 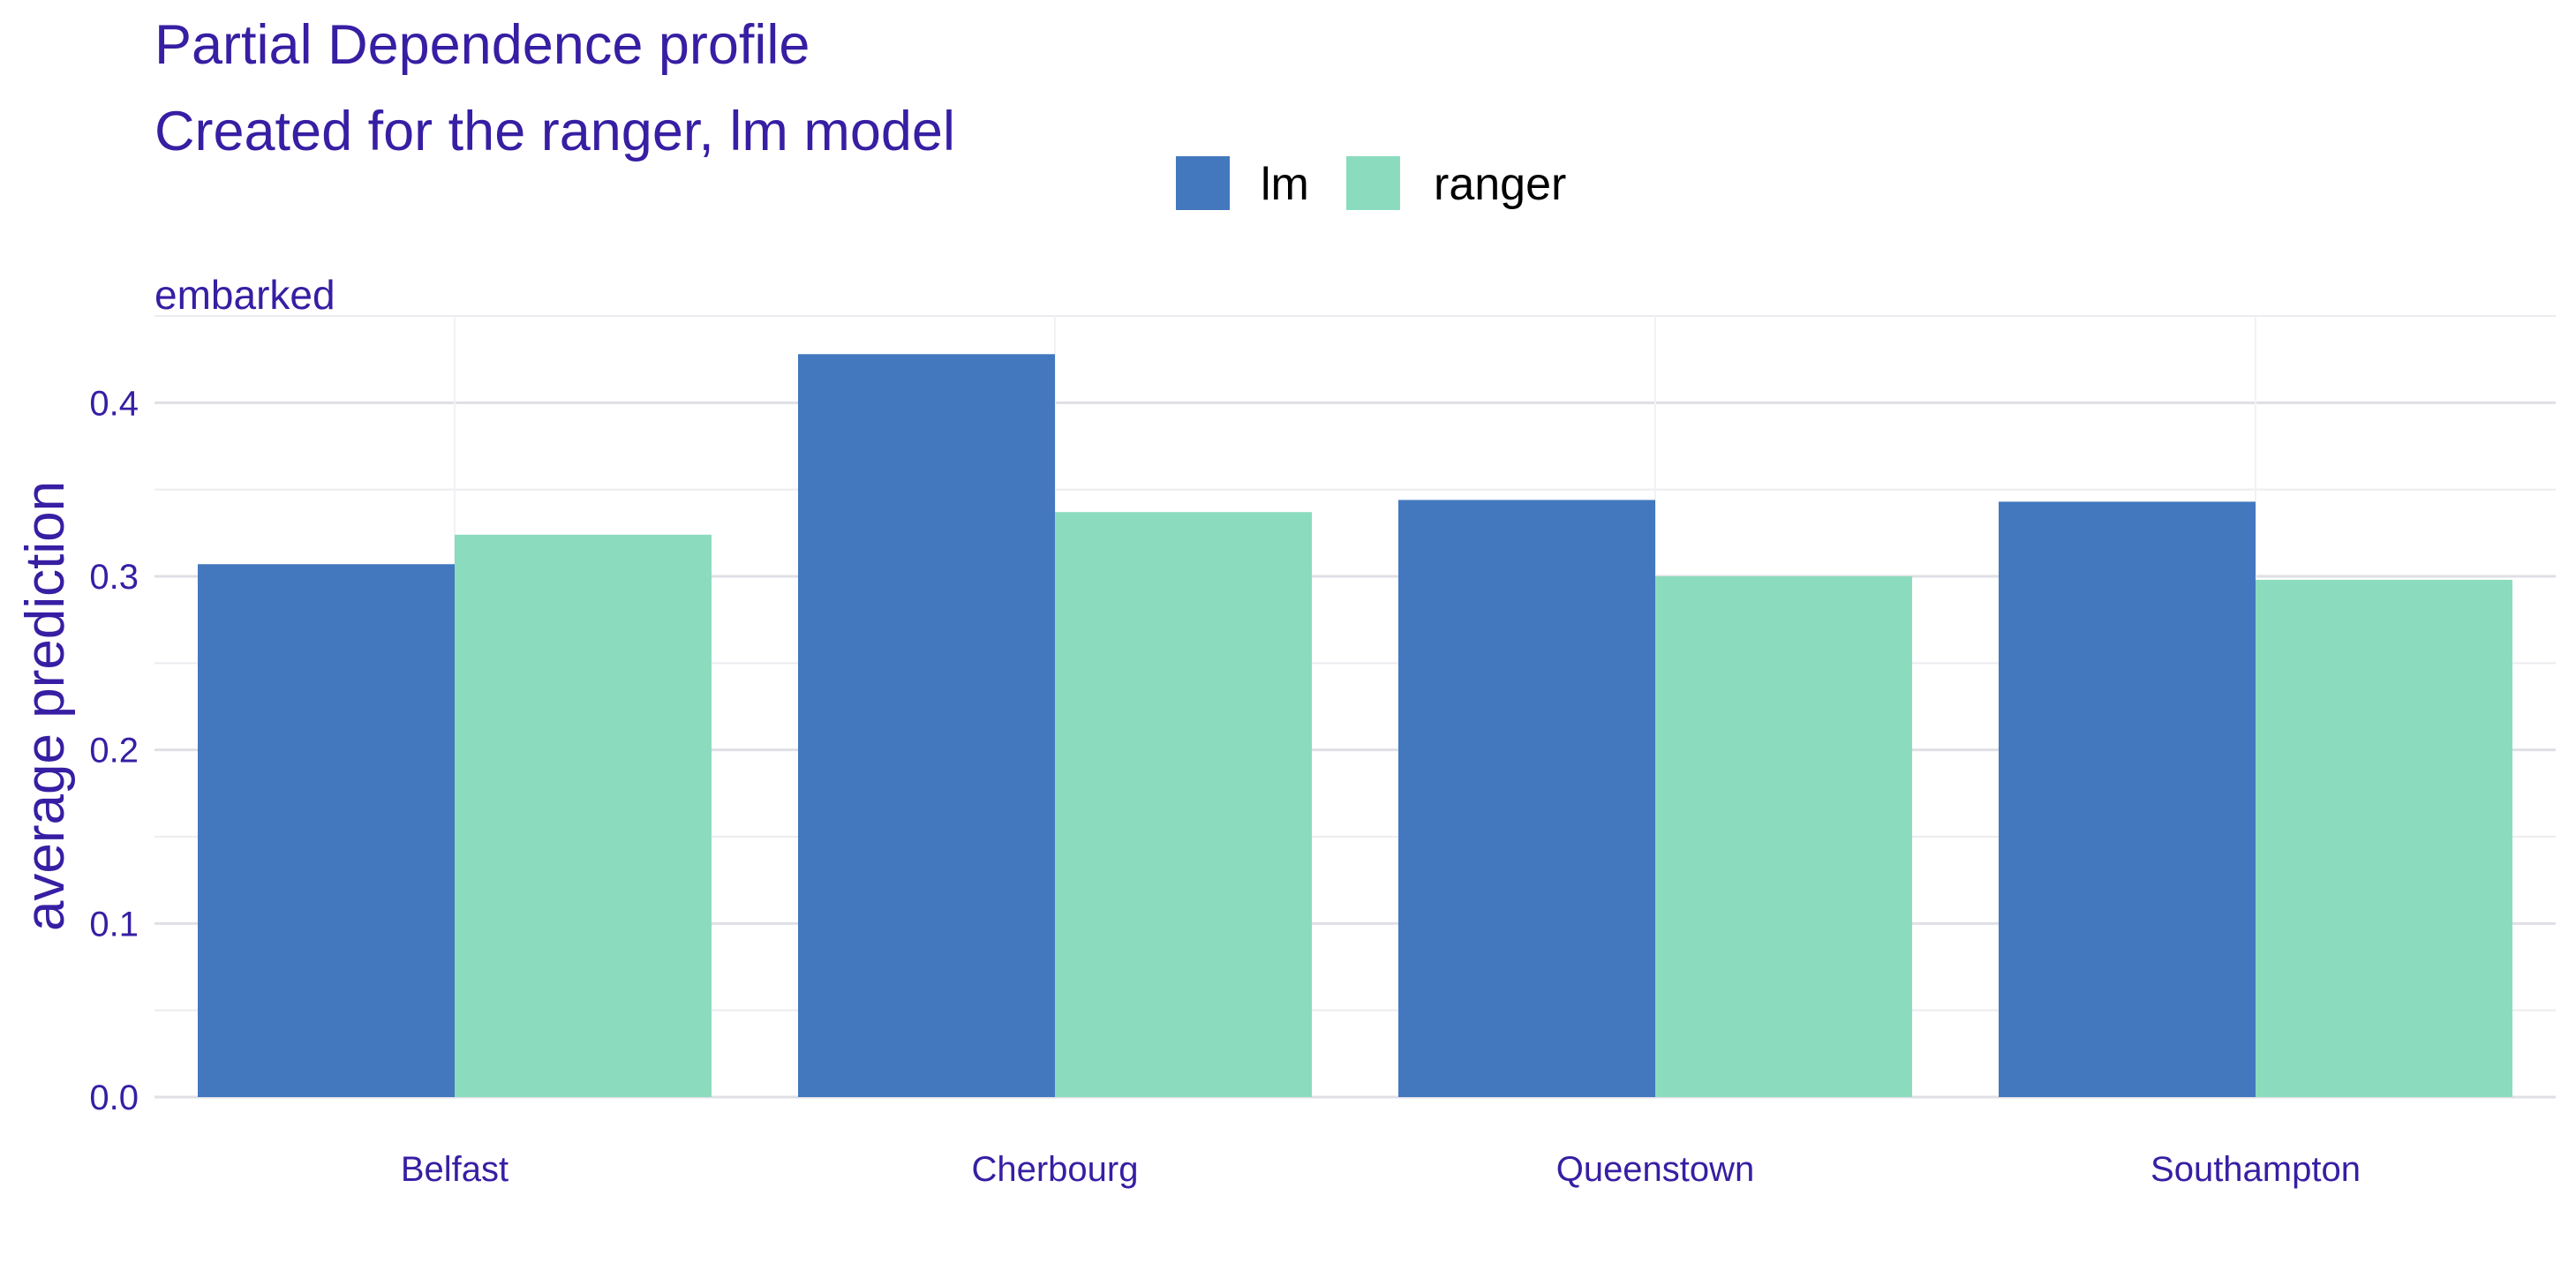 What do you see at coordinates (1656, 1169) in the screenshot?
I see `x-tick-label: Queenstown` at bounding box center [1656, 1169].